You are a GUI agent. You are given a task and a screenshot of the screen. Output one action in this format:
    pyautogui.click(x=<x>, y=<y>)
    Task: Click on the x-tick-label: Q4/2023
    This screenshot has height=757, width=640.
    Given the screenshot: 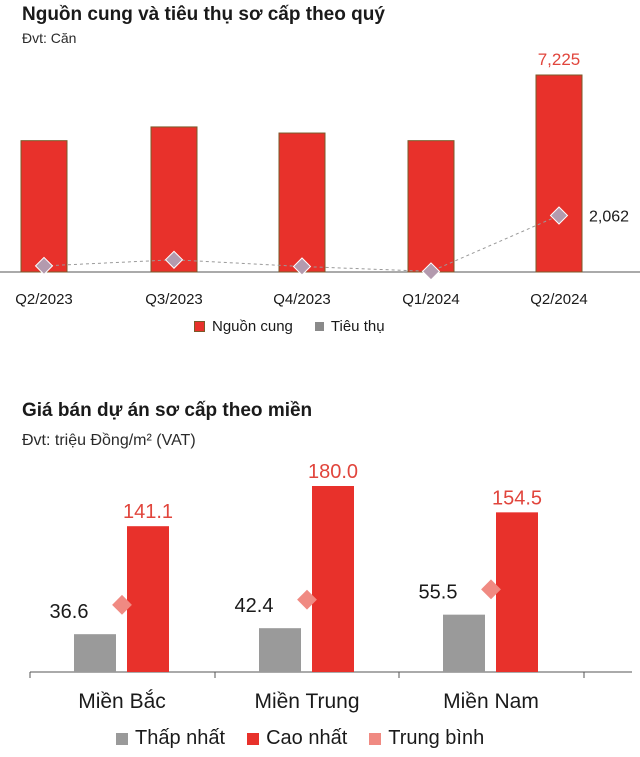 What is the action you would take?
    pyautogui.click(x=302, y=299)
    